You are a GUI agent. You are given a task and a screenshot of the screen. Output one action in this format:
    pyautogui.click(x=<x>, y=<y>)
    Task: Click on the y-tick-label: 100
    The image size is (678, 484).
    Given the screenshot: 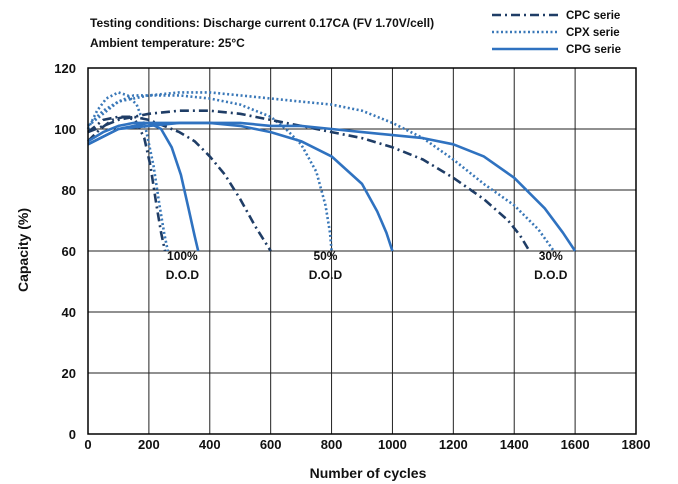 What is the action you would take?
    pyautogui.click(x=65, y=129)
    